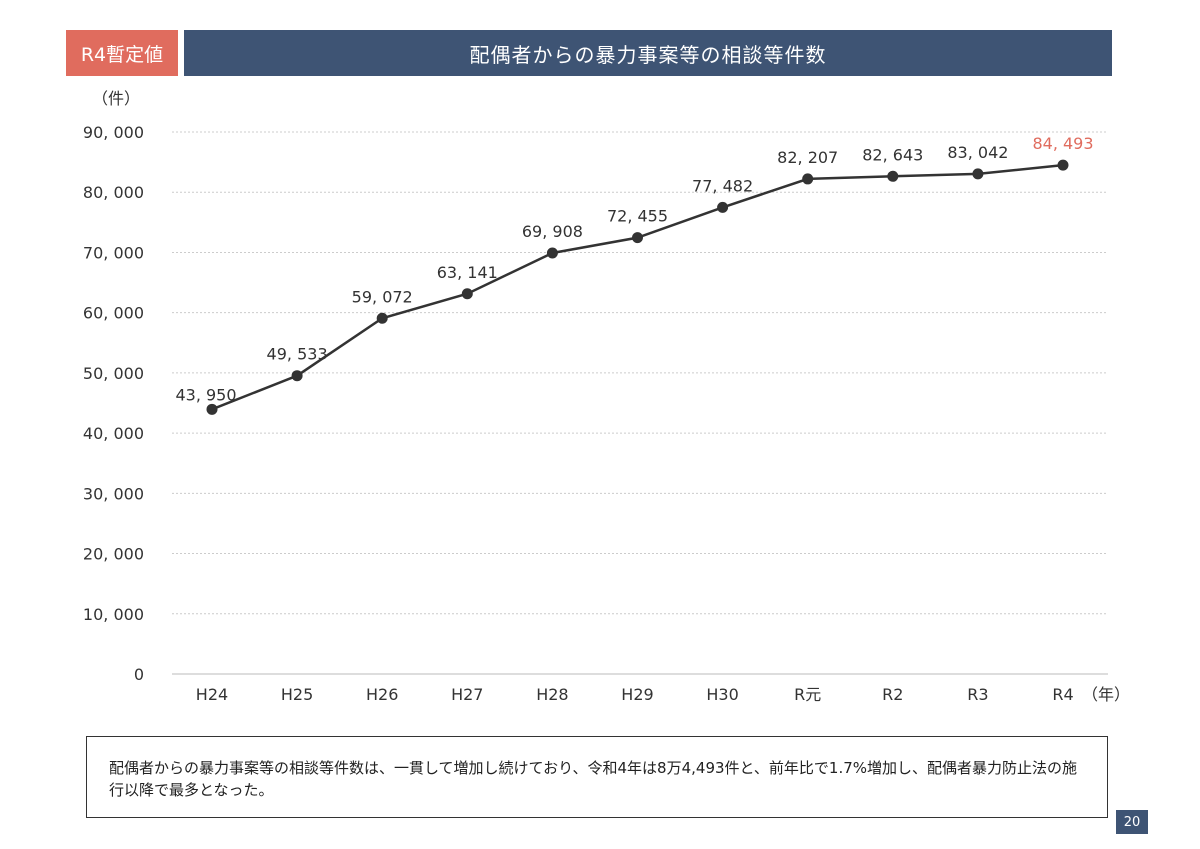  Describe the element at coordinates (807, 157) in the screenshot. I see `data-label: 82, 207` at that location.